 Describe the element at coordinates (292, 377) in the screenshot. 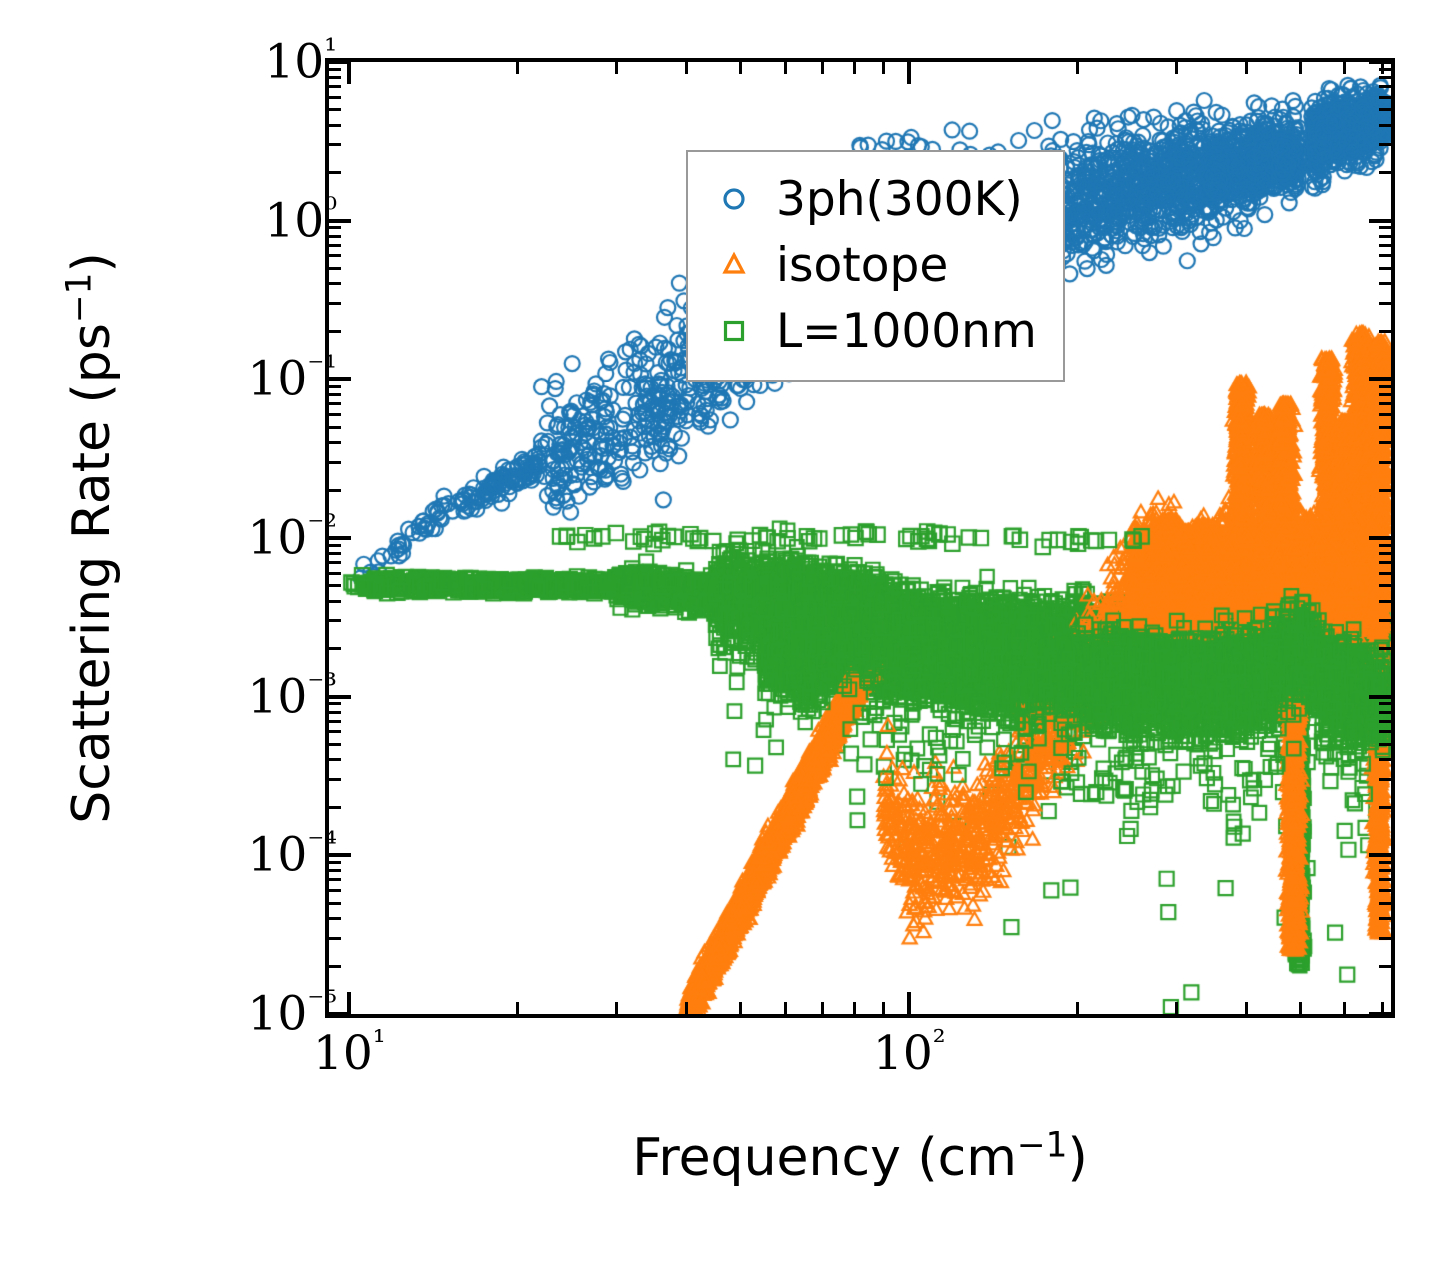

I see `y-tick-label: 10⁻¹` at that location.